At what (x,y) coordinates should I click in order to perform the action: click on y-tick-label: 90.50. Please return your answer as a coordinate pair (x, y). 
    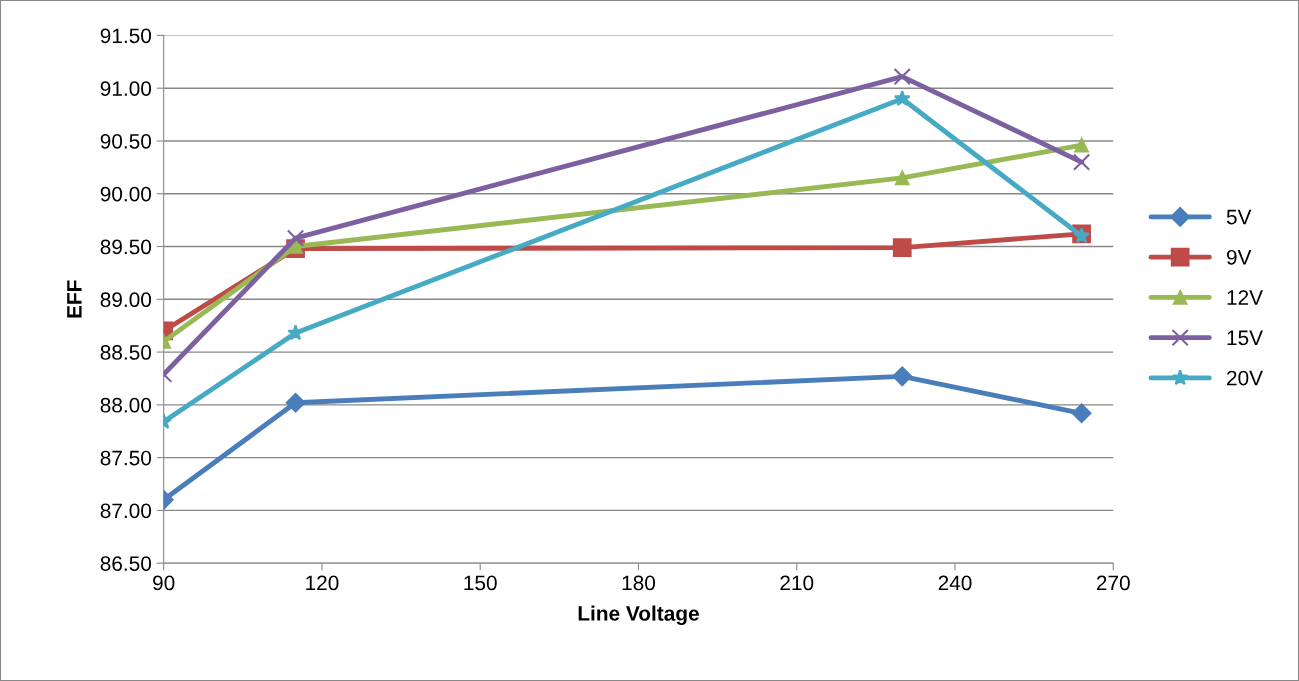
    Looking at the image, I should click on (126, 141).